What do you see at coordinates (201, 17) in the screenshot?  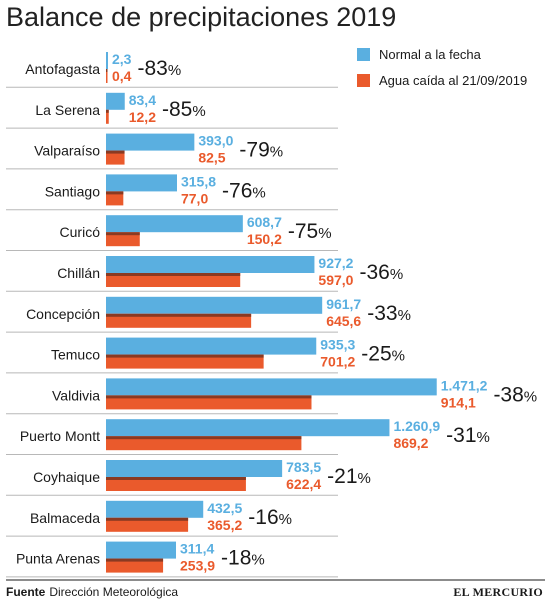 I see `chart-title: Balance de precipitaciones 2019` at bounding box center [201, 17].